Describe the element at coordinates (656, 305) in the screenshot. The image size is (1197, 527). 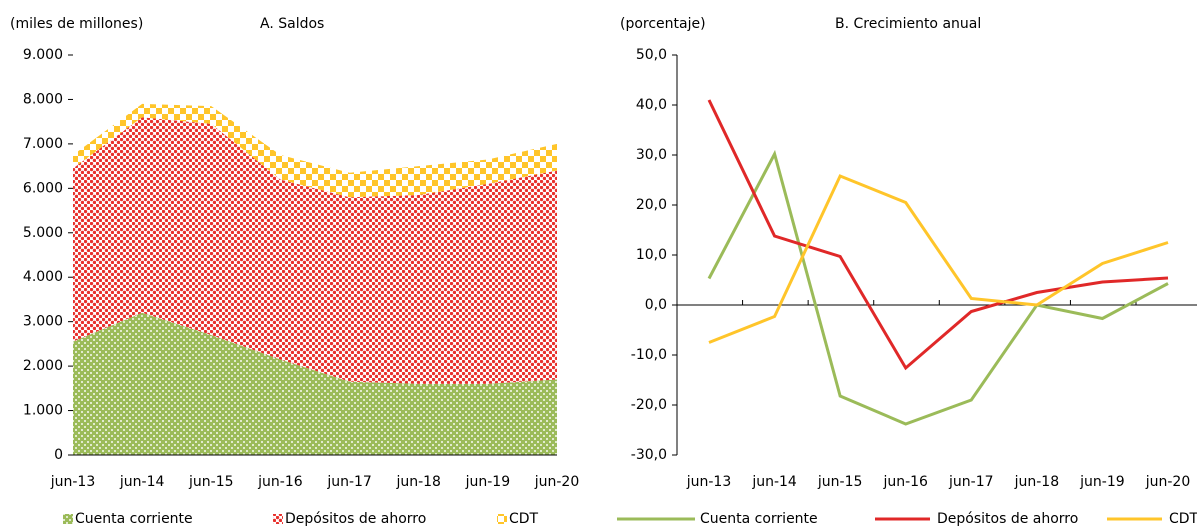
I see `y-tick-label: 0,0` at that location.